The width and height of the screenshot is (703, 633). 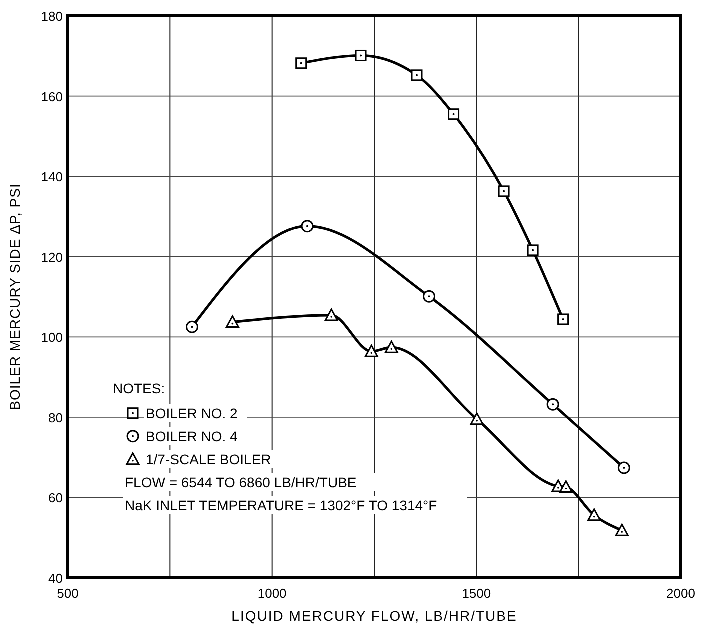 What do you see at coordinates (52, 177) in the screenshot?
I see `y-tick-label: 140` at bounding box center [52, 177].